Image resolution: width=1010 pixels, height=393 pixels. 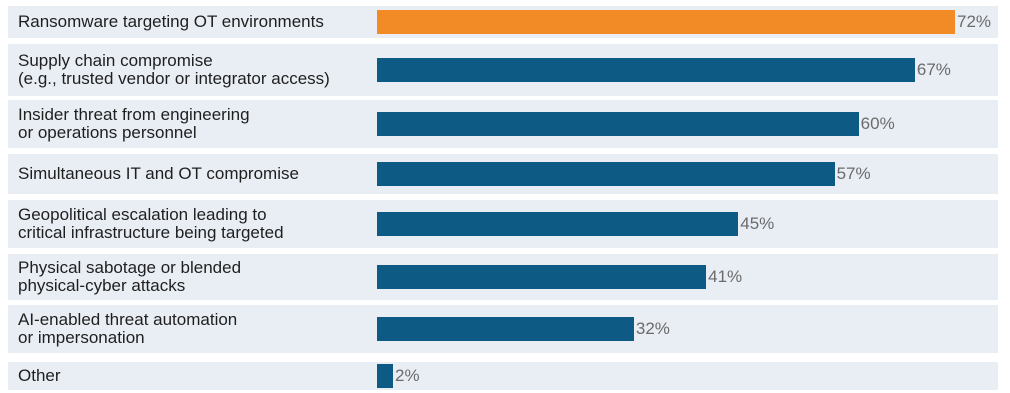 I want to click on category-label: Simultaneous IT and OT compromise, so click(x=158, y=173).